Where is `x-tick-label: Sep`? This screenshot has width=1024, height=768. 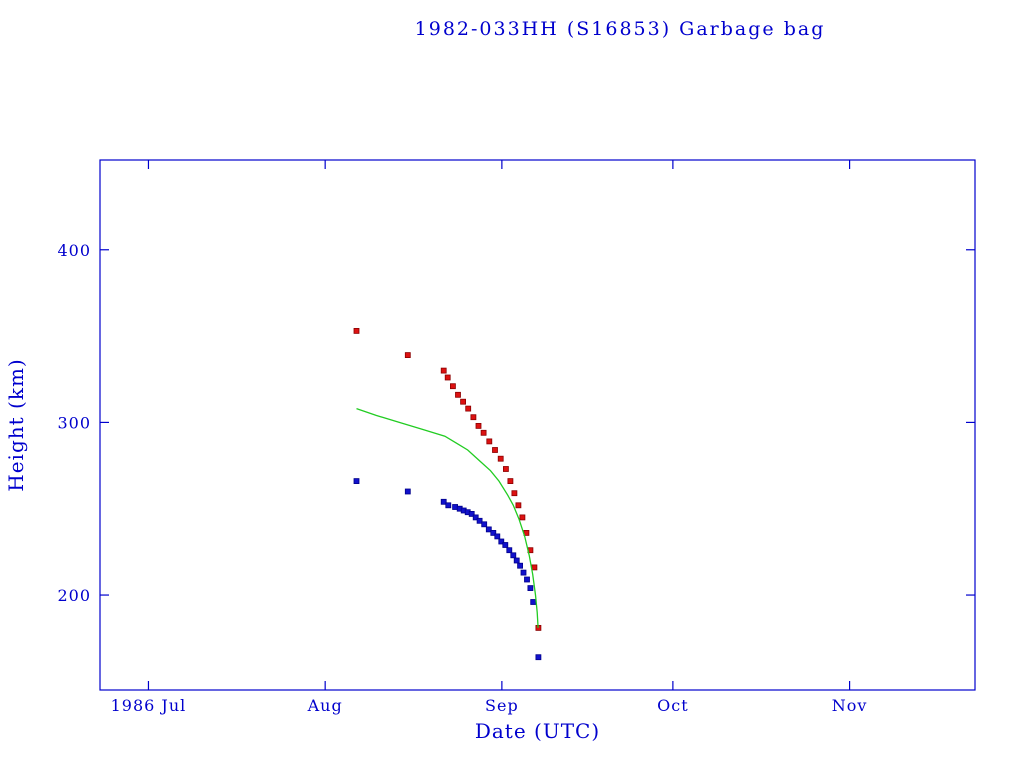
x-tick-label: Sep is located at coordinates (502, 705).